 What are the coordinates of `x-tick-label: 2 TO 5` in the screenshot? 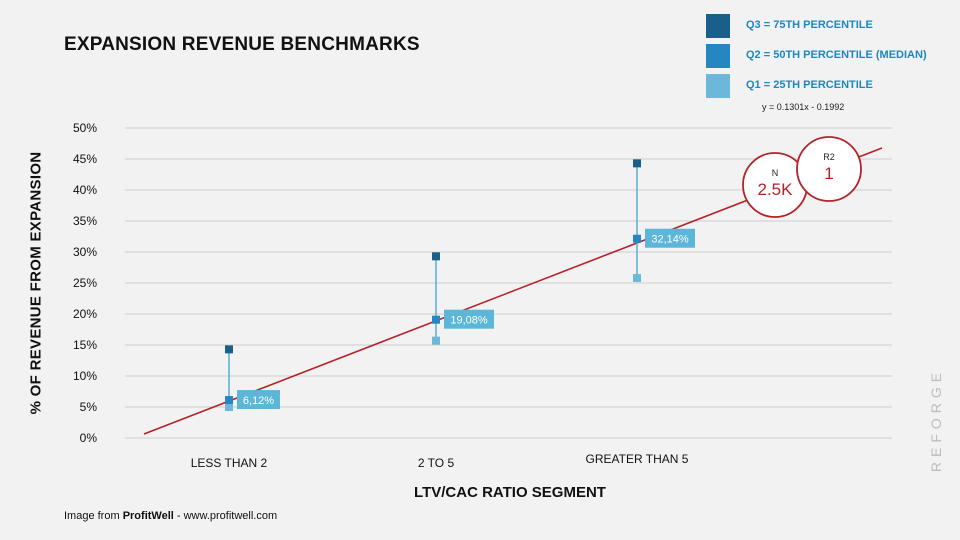 It's located at (436, 463).